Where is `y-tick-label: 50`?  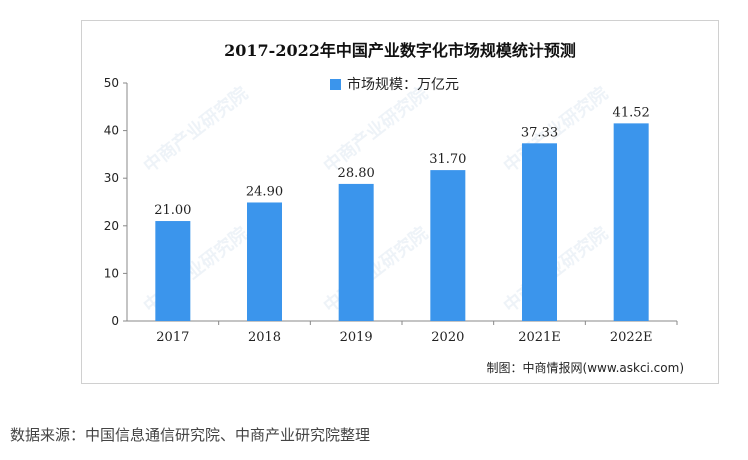
y-tick-label: 50 is located at coordinates (111, 83).